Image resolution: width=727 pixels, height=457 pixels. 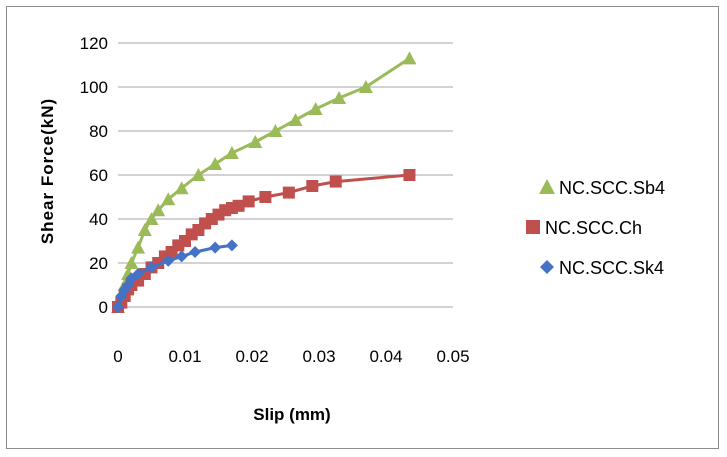 What do you see at coordinates (231, 245) in the screenshot?
I see `data-point-NC.SCC.Sk4-11` at bounding box center [231, 245].